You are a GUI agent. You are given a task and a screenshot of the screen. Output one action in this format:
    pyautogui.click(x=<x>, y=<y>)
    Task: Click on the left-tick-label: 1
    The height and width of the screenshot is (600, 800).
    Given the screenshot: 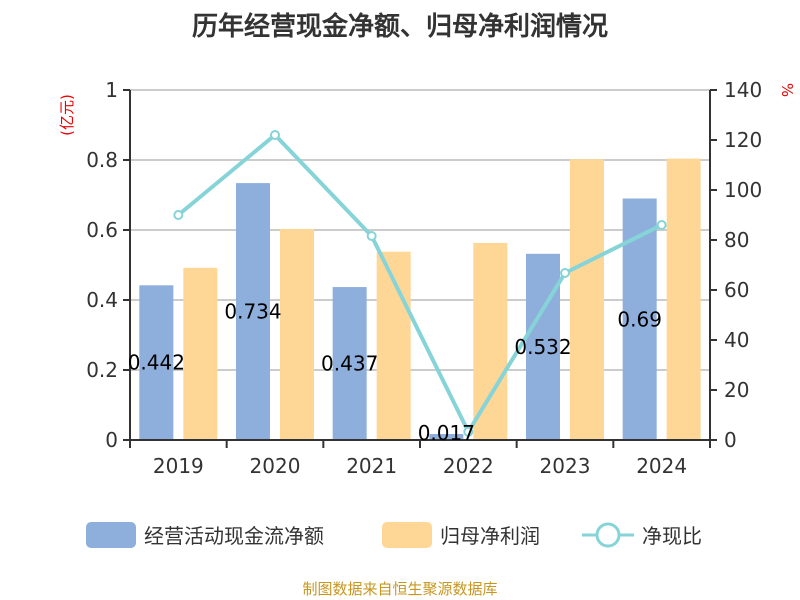 What is the action you would take?
    pyautogui.click(x=111, y=90)
    